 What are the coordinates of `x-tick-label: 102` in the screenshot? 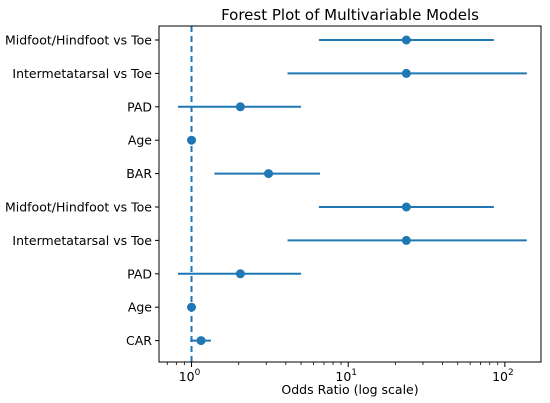 It's located at (503, 376).